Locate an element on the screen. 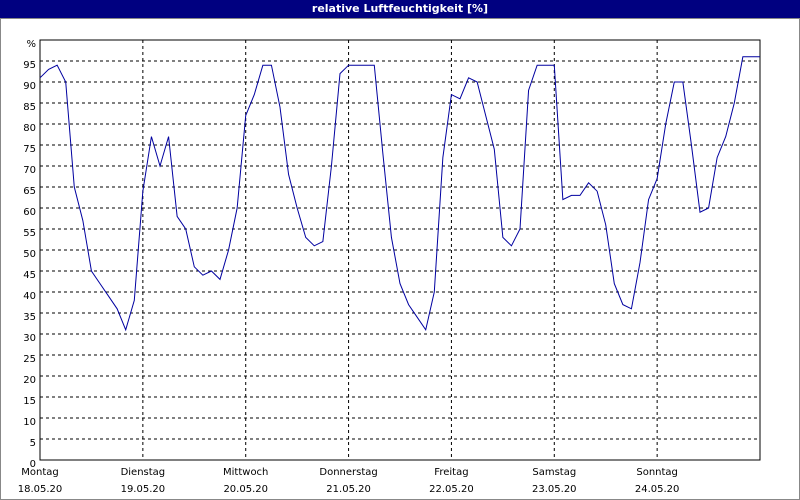 This screenshot has width=800, height=500. x-tick-label: Donnerstag is located at coordinates (348, 472).